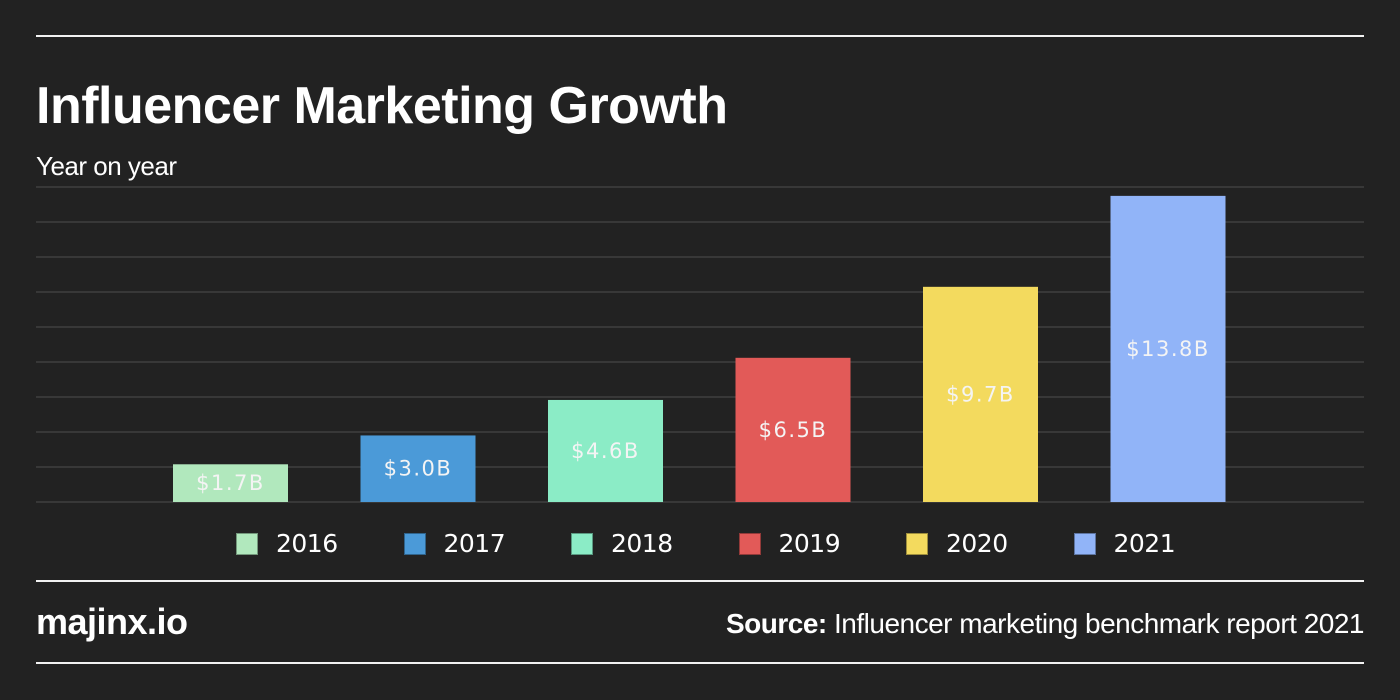  What do you see at coordinates (700, 544) in the screenshot?
I see `legend: 2016 2017 2018 2019 2020 2021` at bounding box center [700, 544].